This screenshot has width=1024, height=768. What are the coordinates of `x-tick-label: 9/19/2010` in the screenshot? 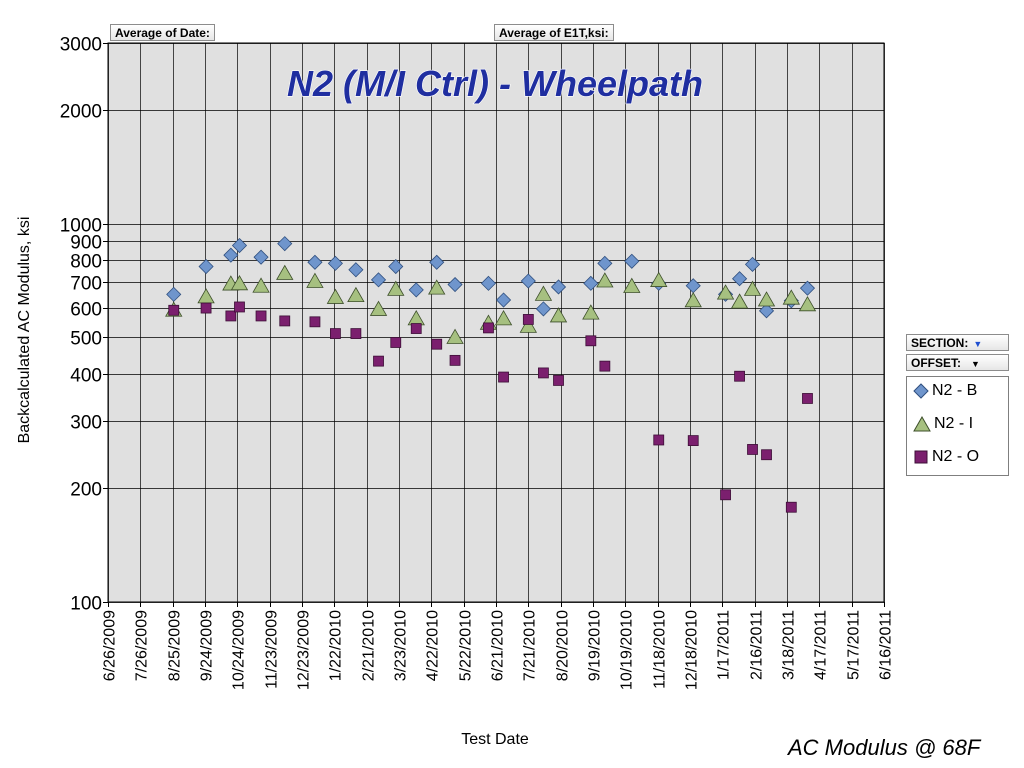 It's located at (595, 645).